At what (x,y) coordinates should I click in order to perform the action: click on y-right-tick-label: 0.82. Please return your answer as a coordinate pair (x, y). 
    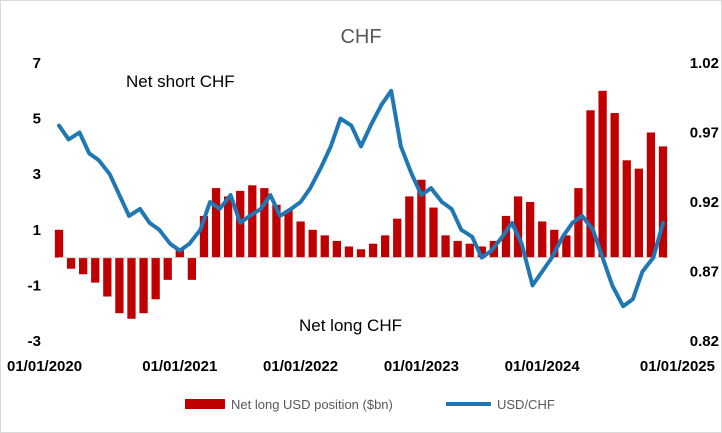
    Looking at the image, I should click on (704, 341).